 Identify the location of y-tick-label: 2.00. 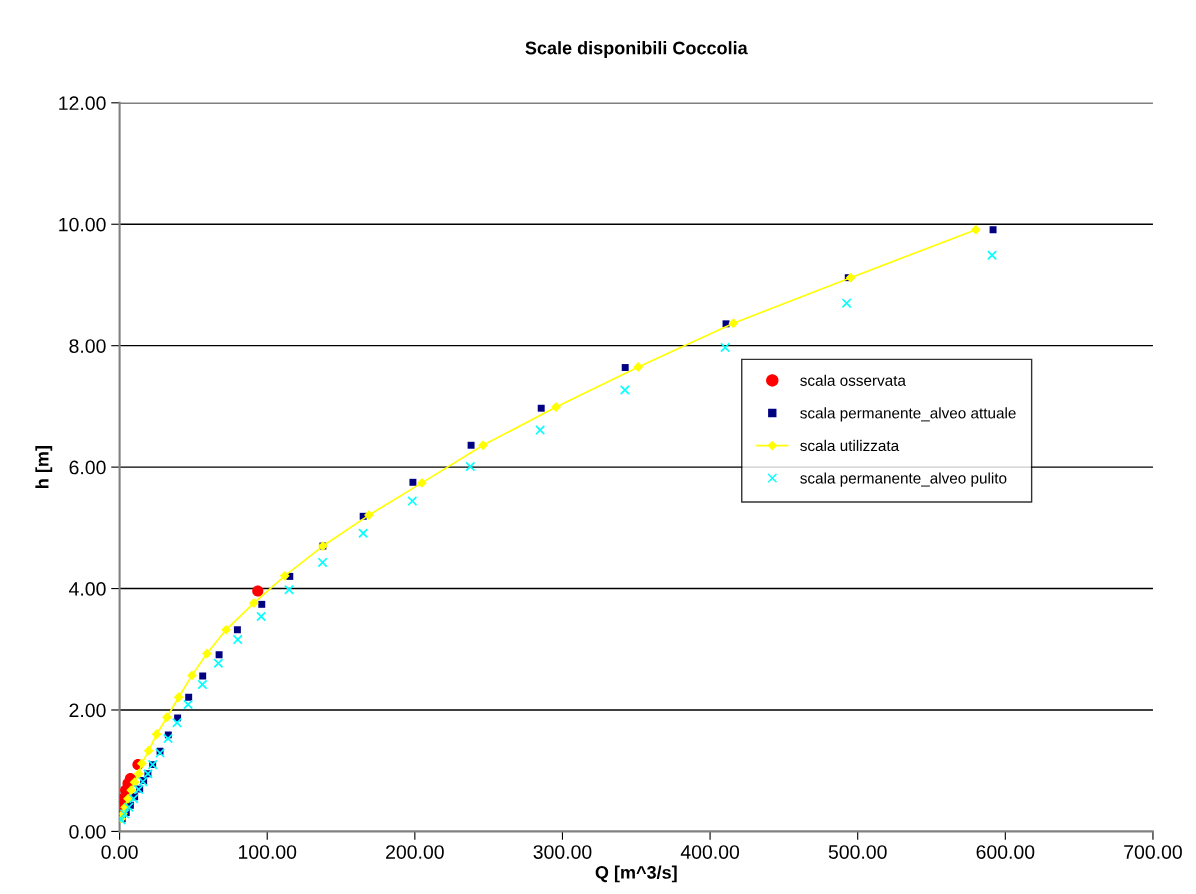
(87, 710).